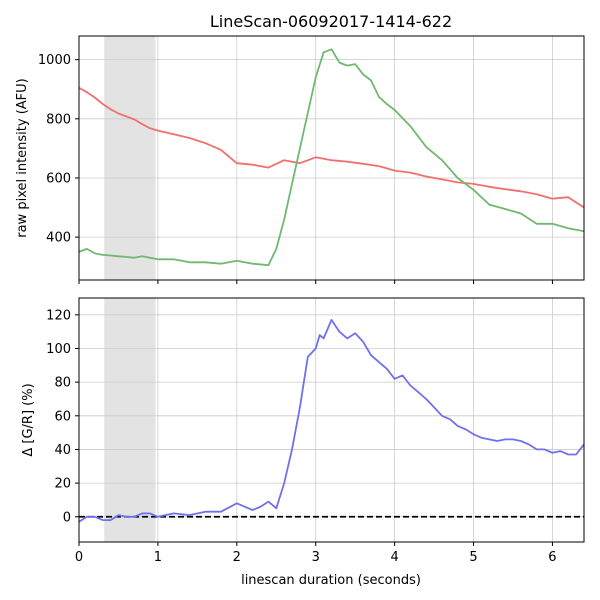 The height and width of the screenshot is (600, 600). I want to click on top-y-axis-label: raw pixel intensity (AFU), so click(22, 158).